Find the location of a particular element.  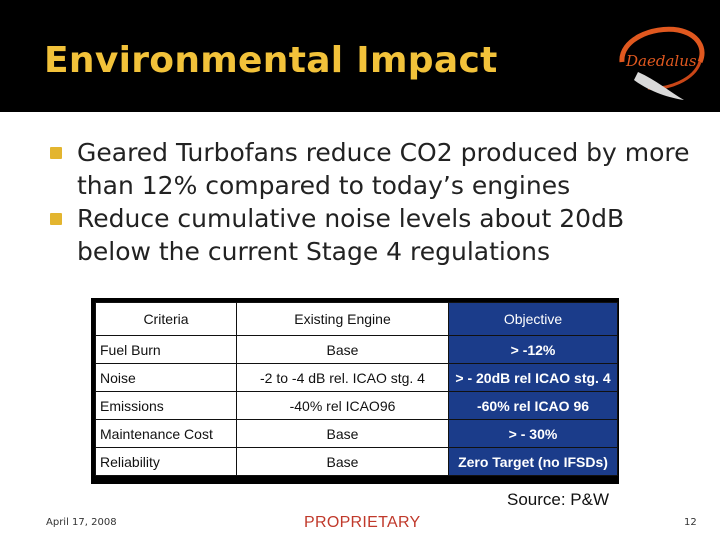

cell-objective: -60% rel ICAO 96 is located at coordinates (533, 405).